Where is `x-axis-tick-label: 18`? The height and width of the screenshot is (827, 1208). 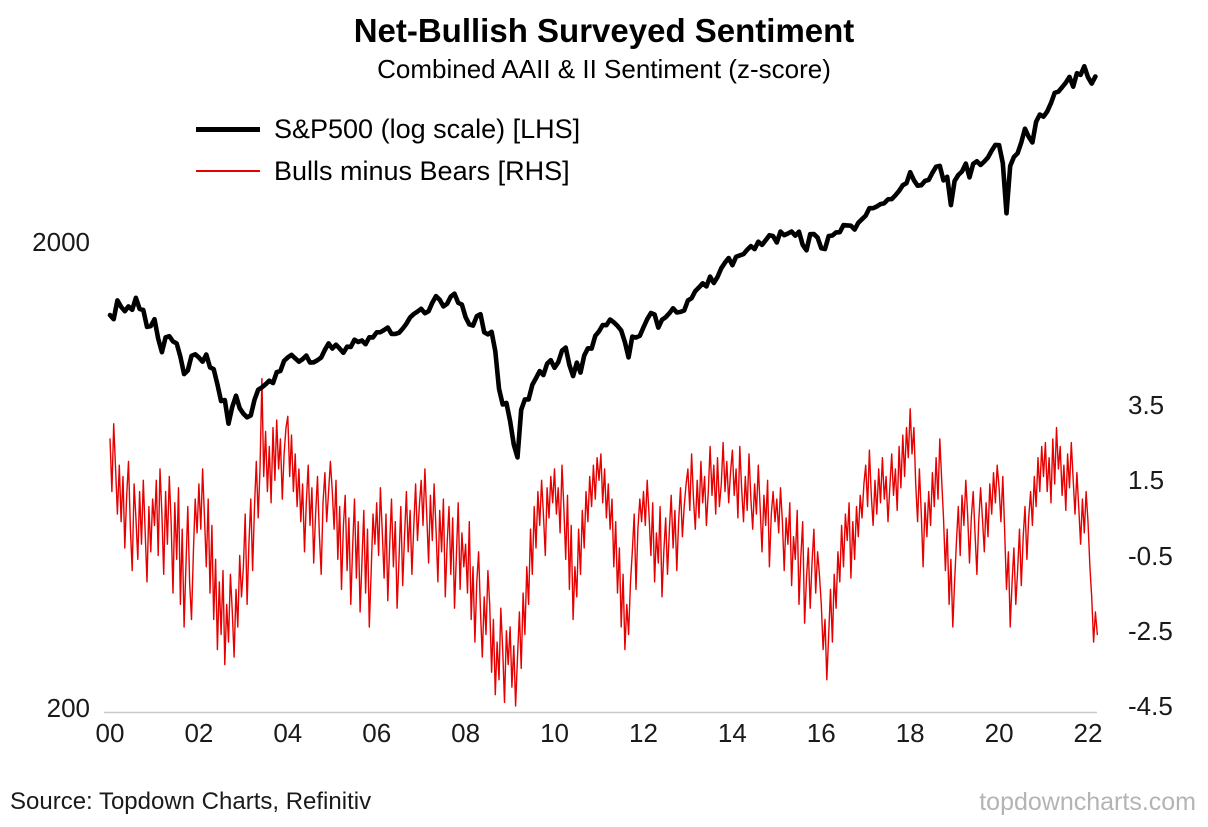
x-axis-tick-label: 18 is located at coordinates (910, 733).